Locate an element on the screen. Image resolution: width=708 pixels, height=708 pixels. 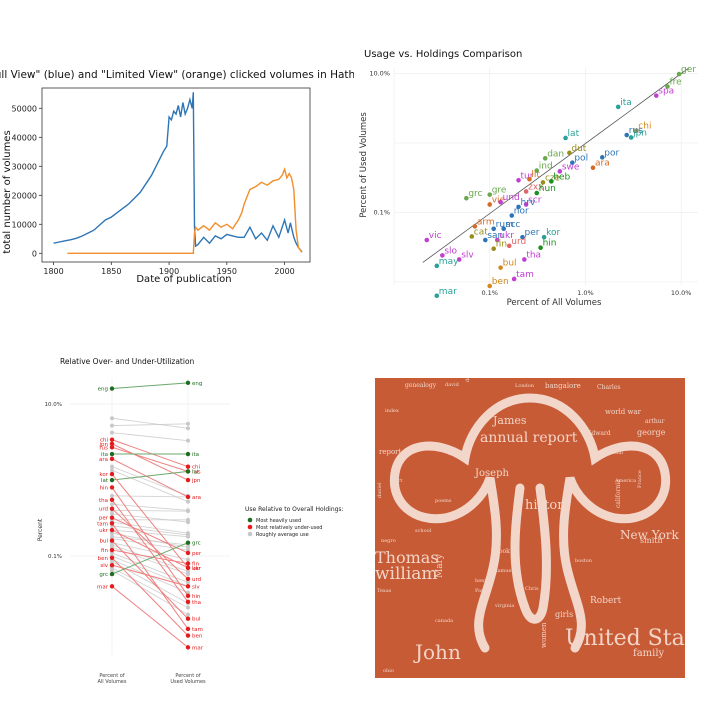
x-tick-label: 0.1% is located at coordinates (489, 293).